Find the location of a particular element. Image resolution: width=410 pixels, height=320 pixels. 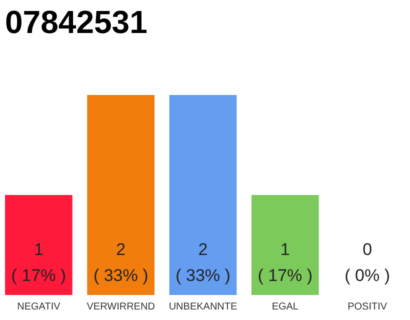

x-tick-label: NEGATIV is located at coordinates (39, 307).